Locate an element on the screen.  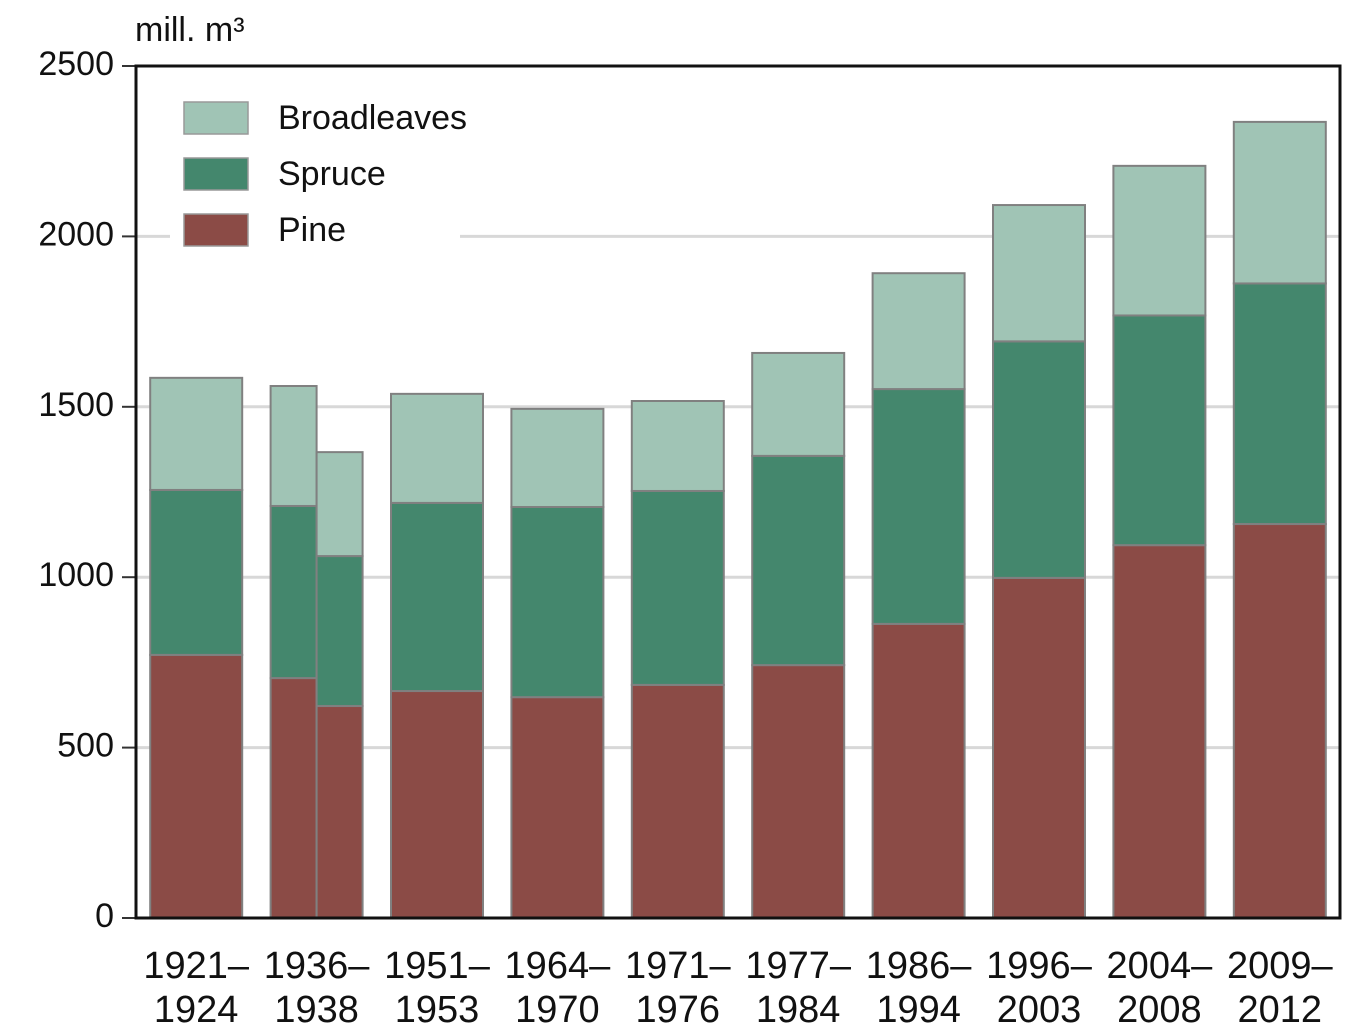
x-tick-label: 1936– 1938 is located at coordinates (316, 987).